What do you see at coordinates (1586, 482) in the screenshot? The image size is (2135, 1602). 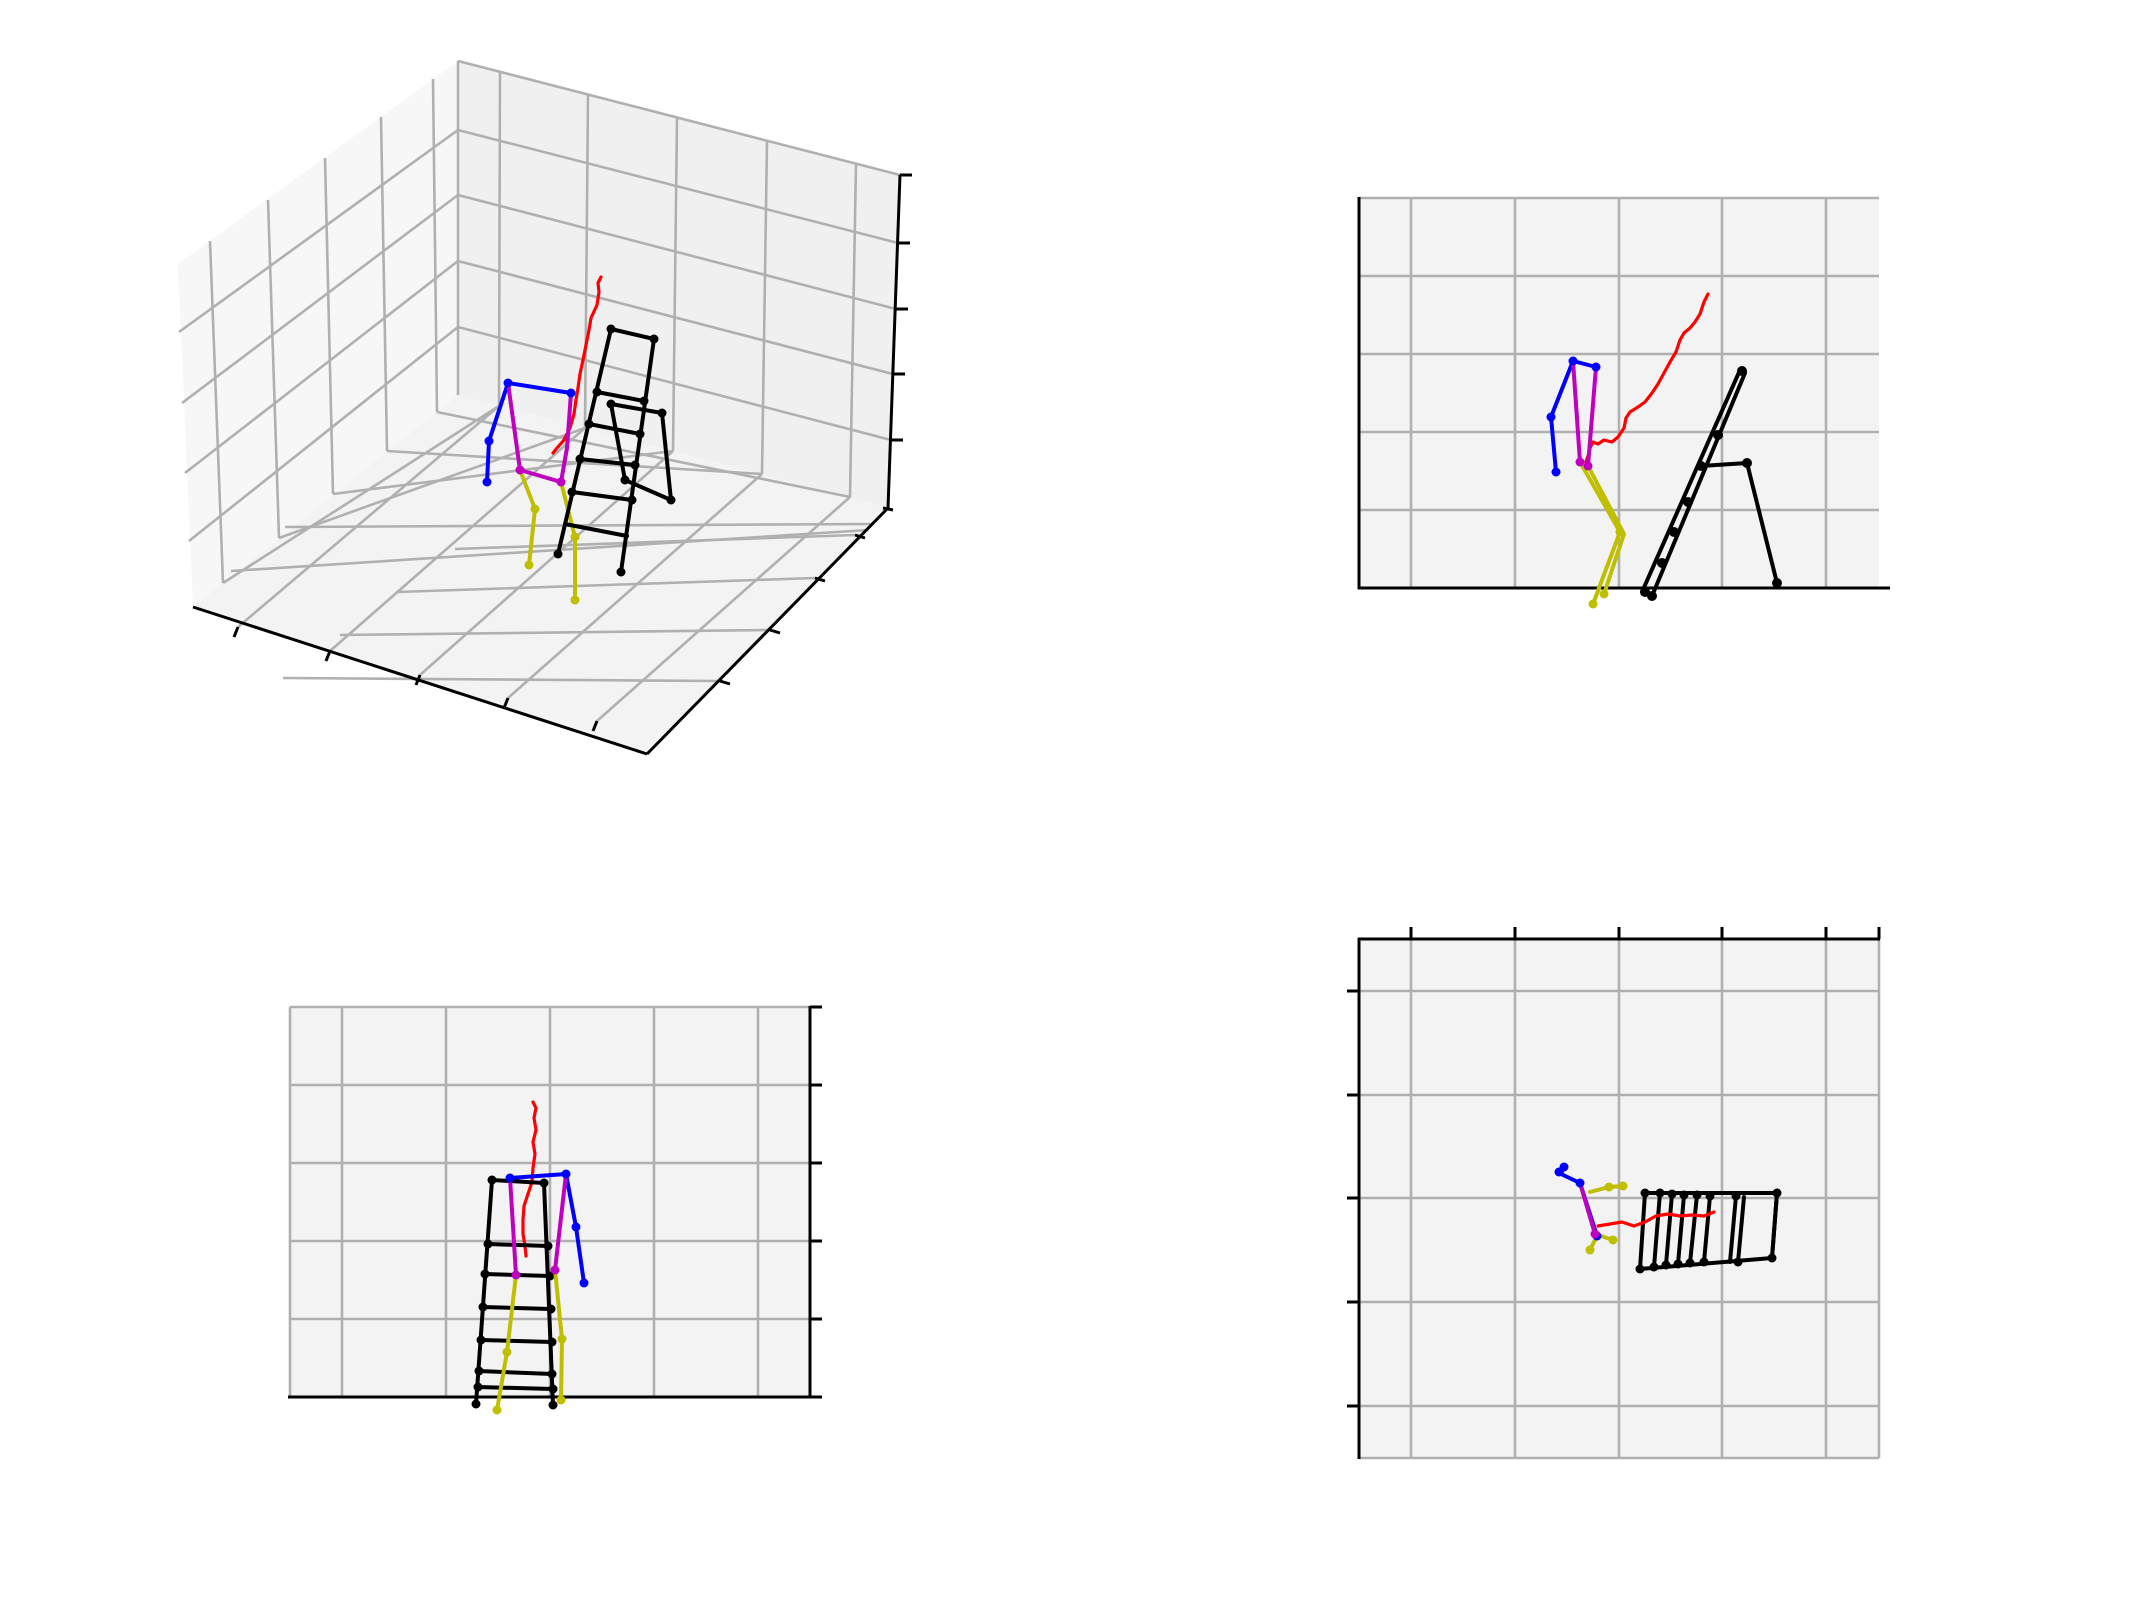 I see `human-figure-side` at bounding box center [1586, 482].